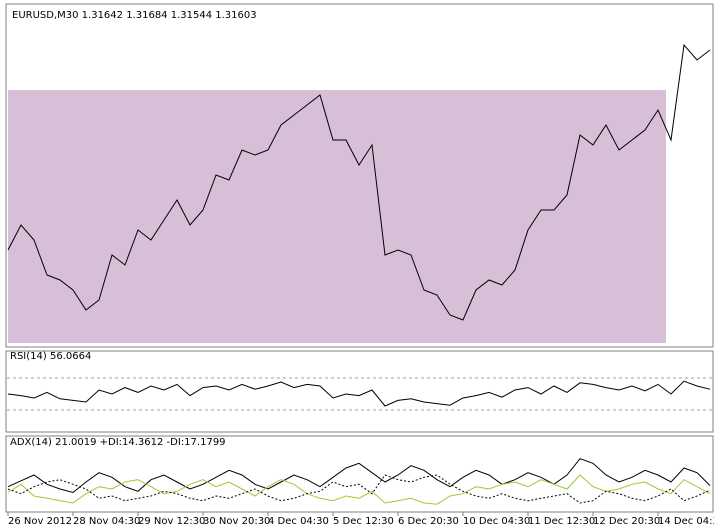 This screenshot has width=714, height=530. What do you see at coordinates (496, 521) in the screenshot?
I see `x-tick-label: 10 Dec 04:30` at bounding box center [496, 521].